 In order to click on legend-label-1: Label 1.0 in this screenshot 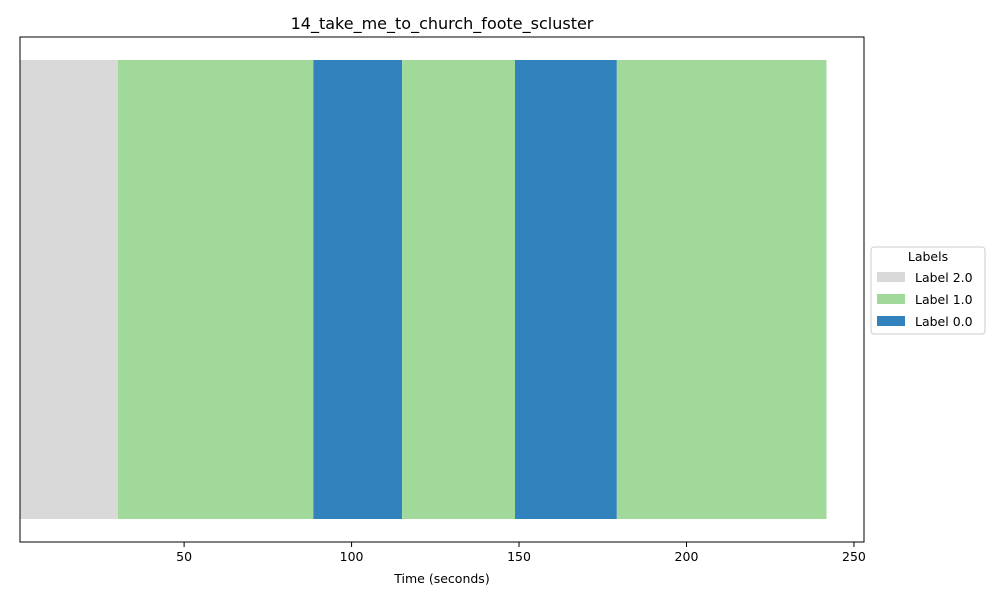, I will do `click(944, 299)`.